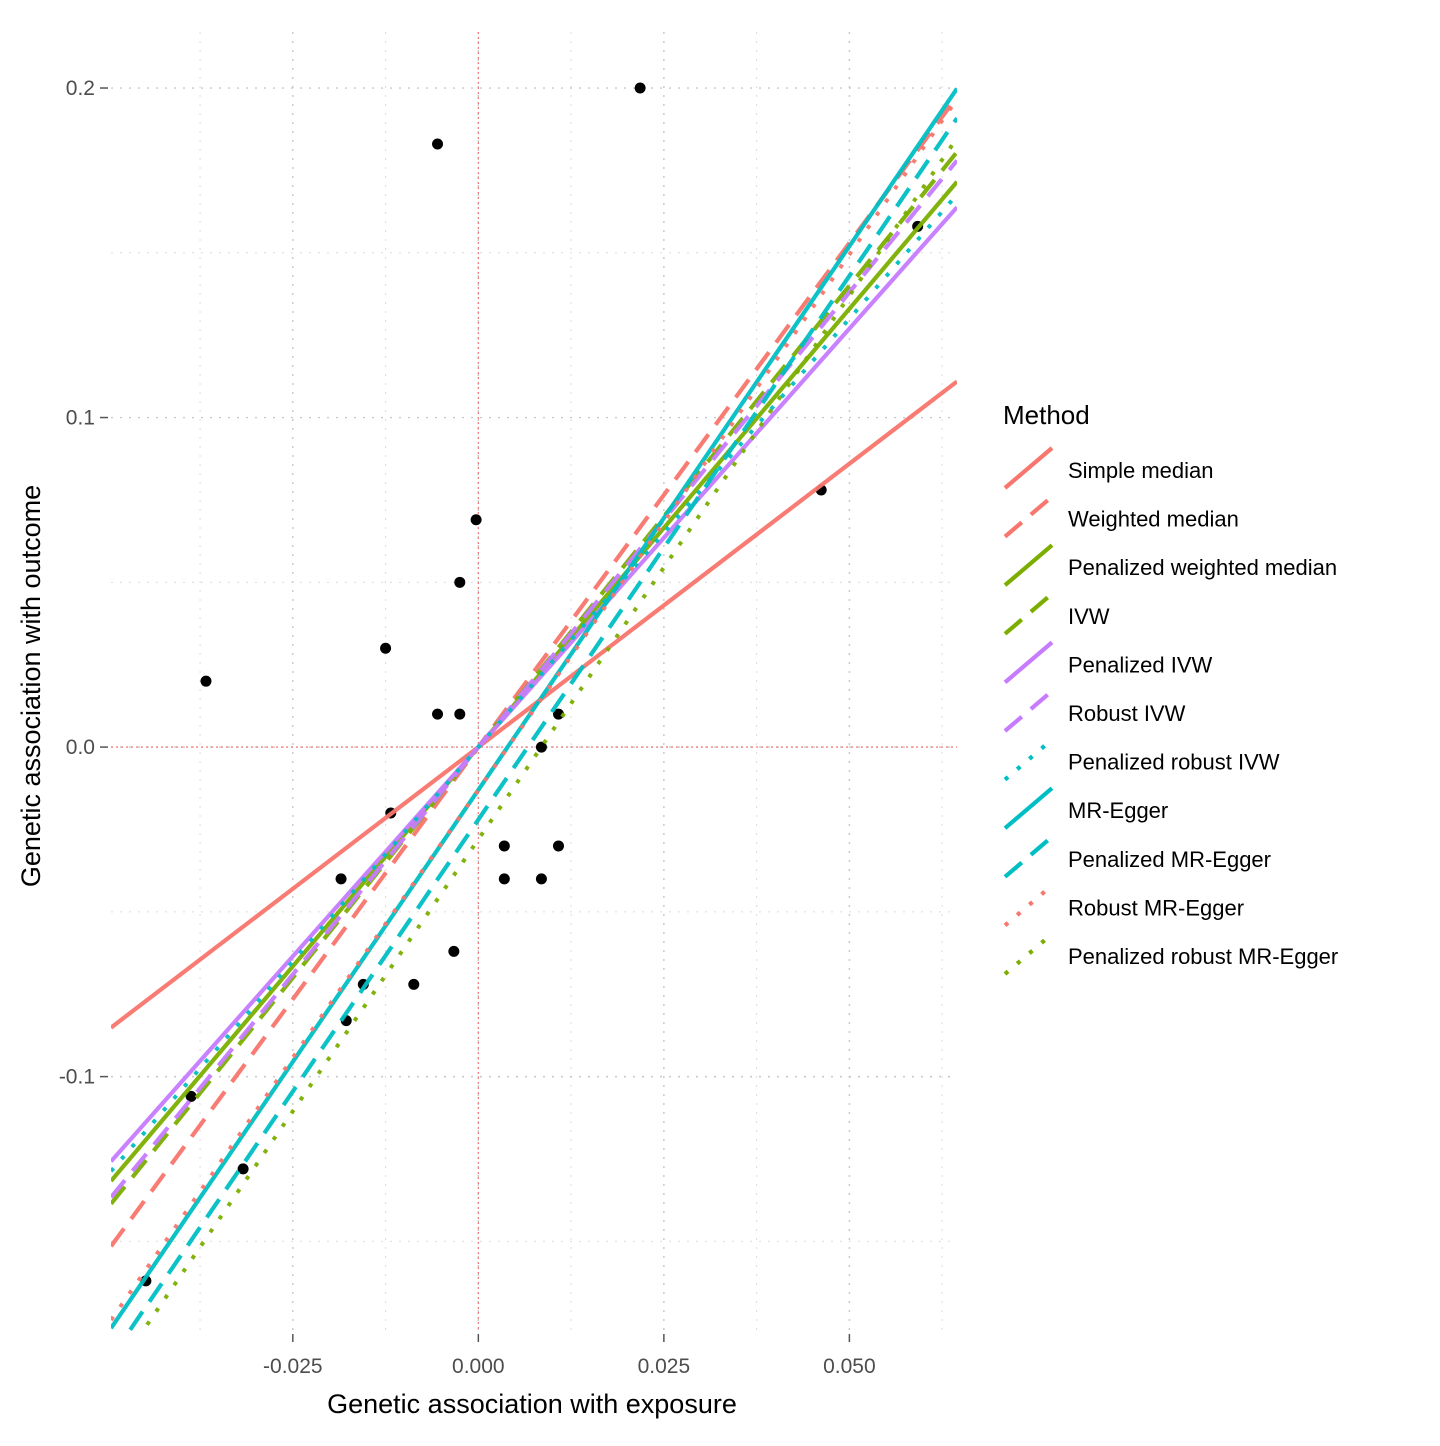 Image resolution: width=1440 pixels, height=1446 pixels. Describe the element at coordinates (80, 418) in the screenshot. I see `y-tick-label: 0.1` at that location.